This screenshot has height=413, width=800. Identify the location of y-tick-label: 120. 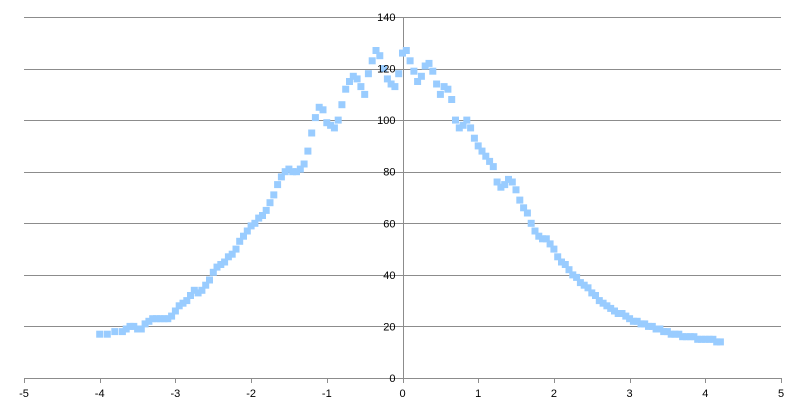
(386, 70).